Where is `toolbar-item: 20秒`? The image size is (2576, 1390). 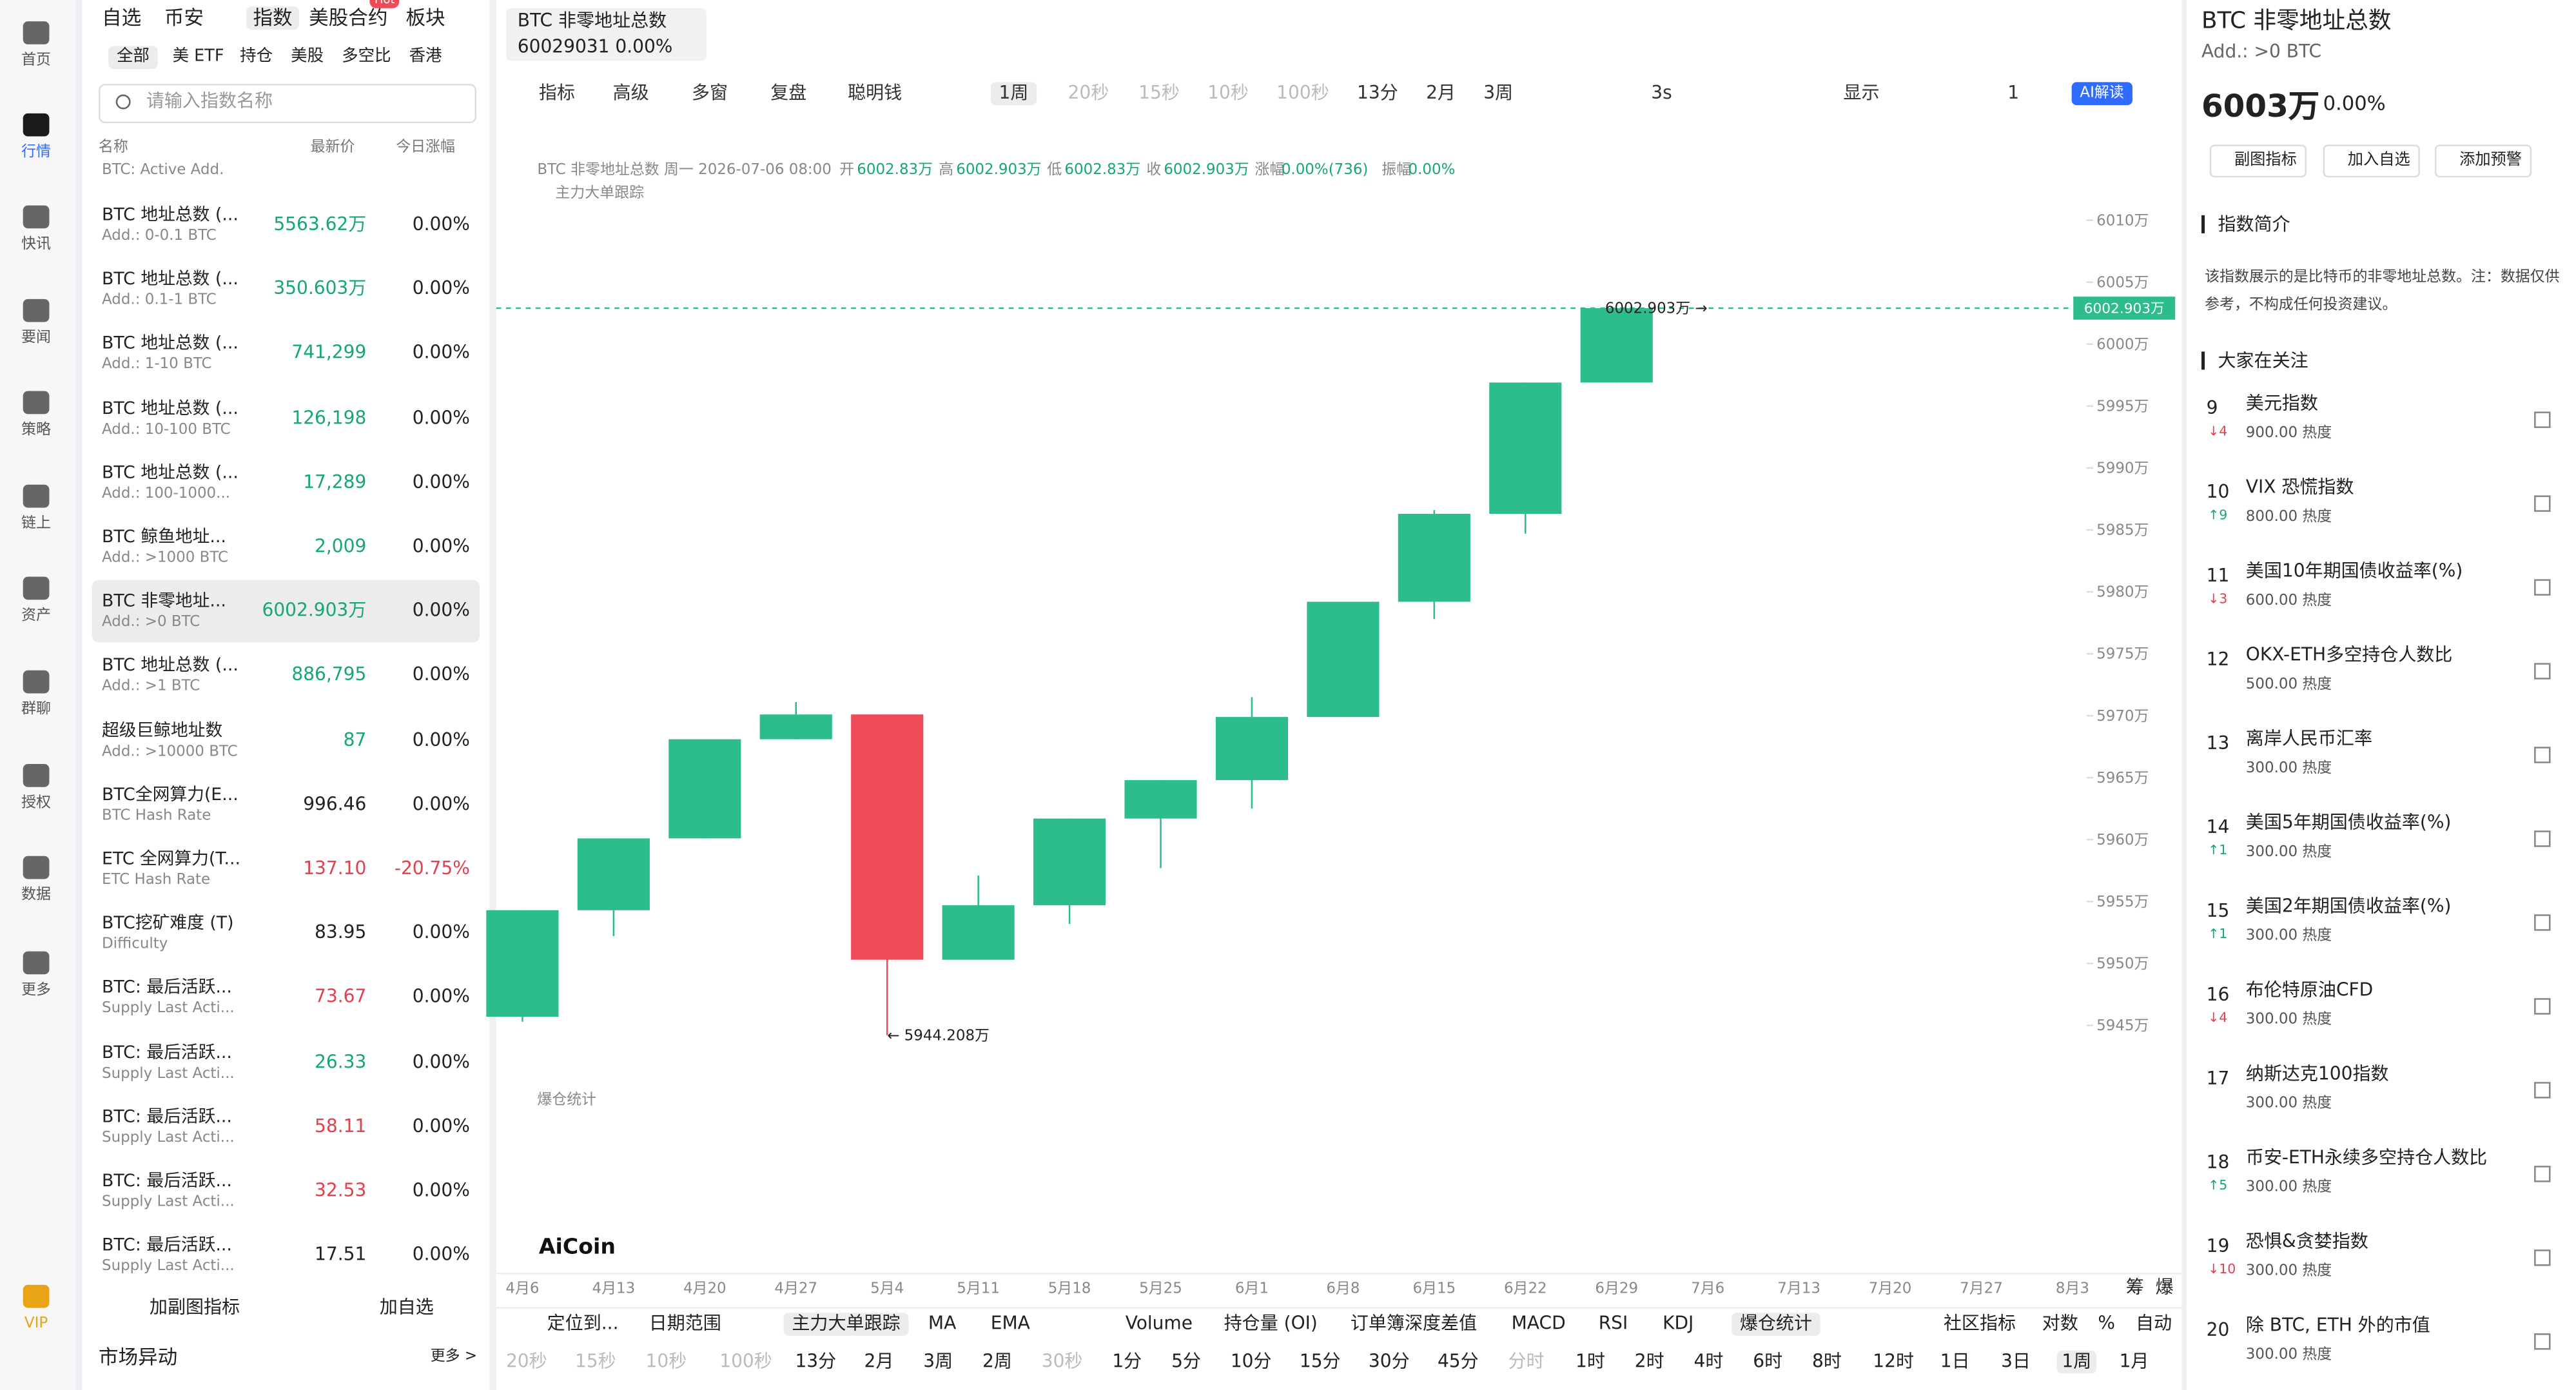
toolbar-item: 20秒 is located at coordinates (1088, 93).